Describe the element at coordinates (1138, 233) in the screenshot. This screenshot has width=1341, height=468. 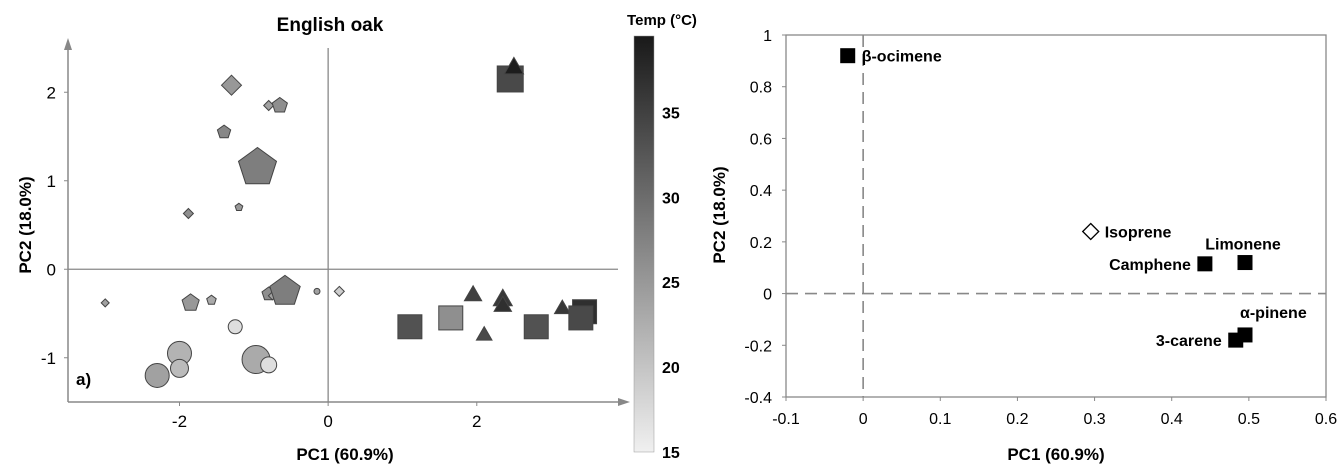
I see `point-label: Isoprene` at that location.